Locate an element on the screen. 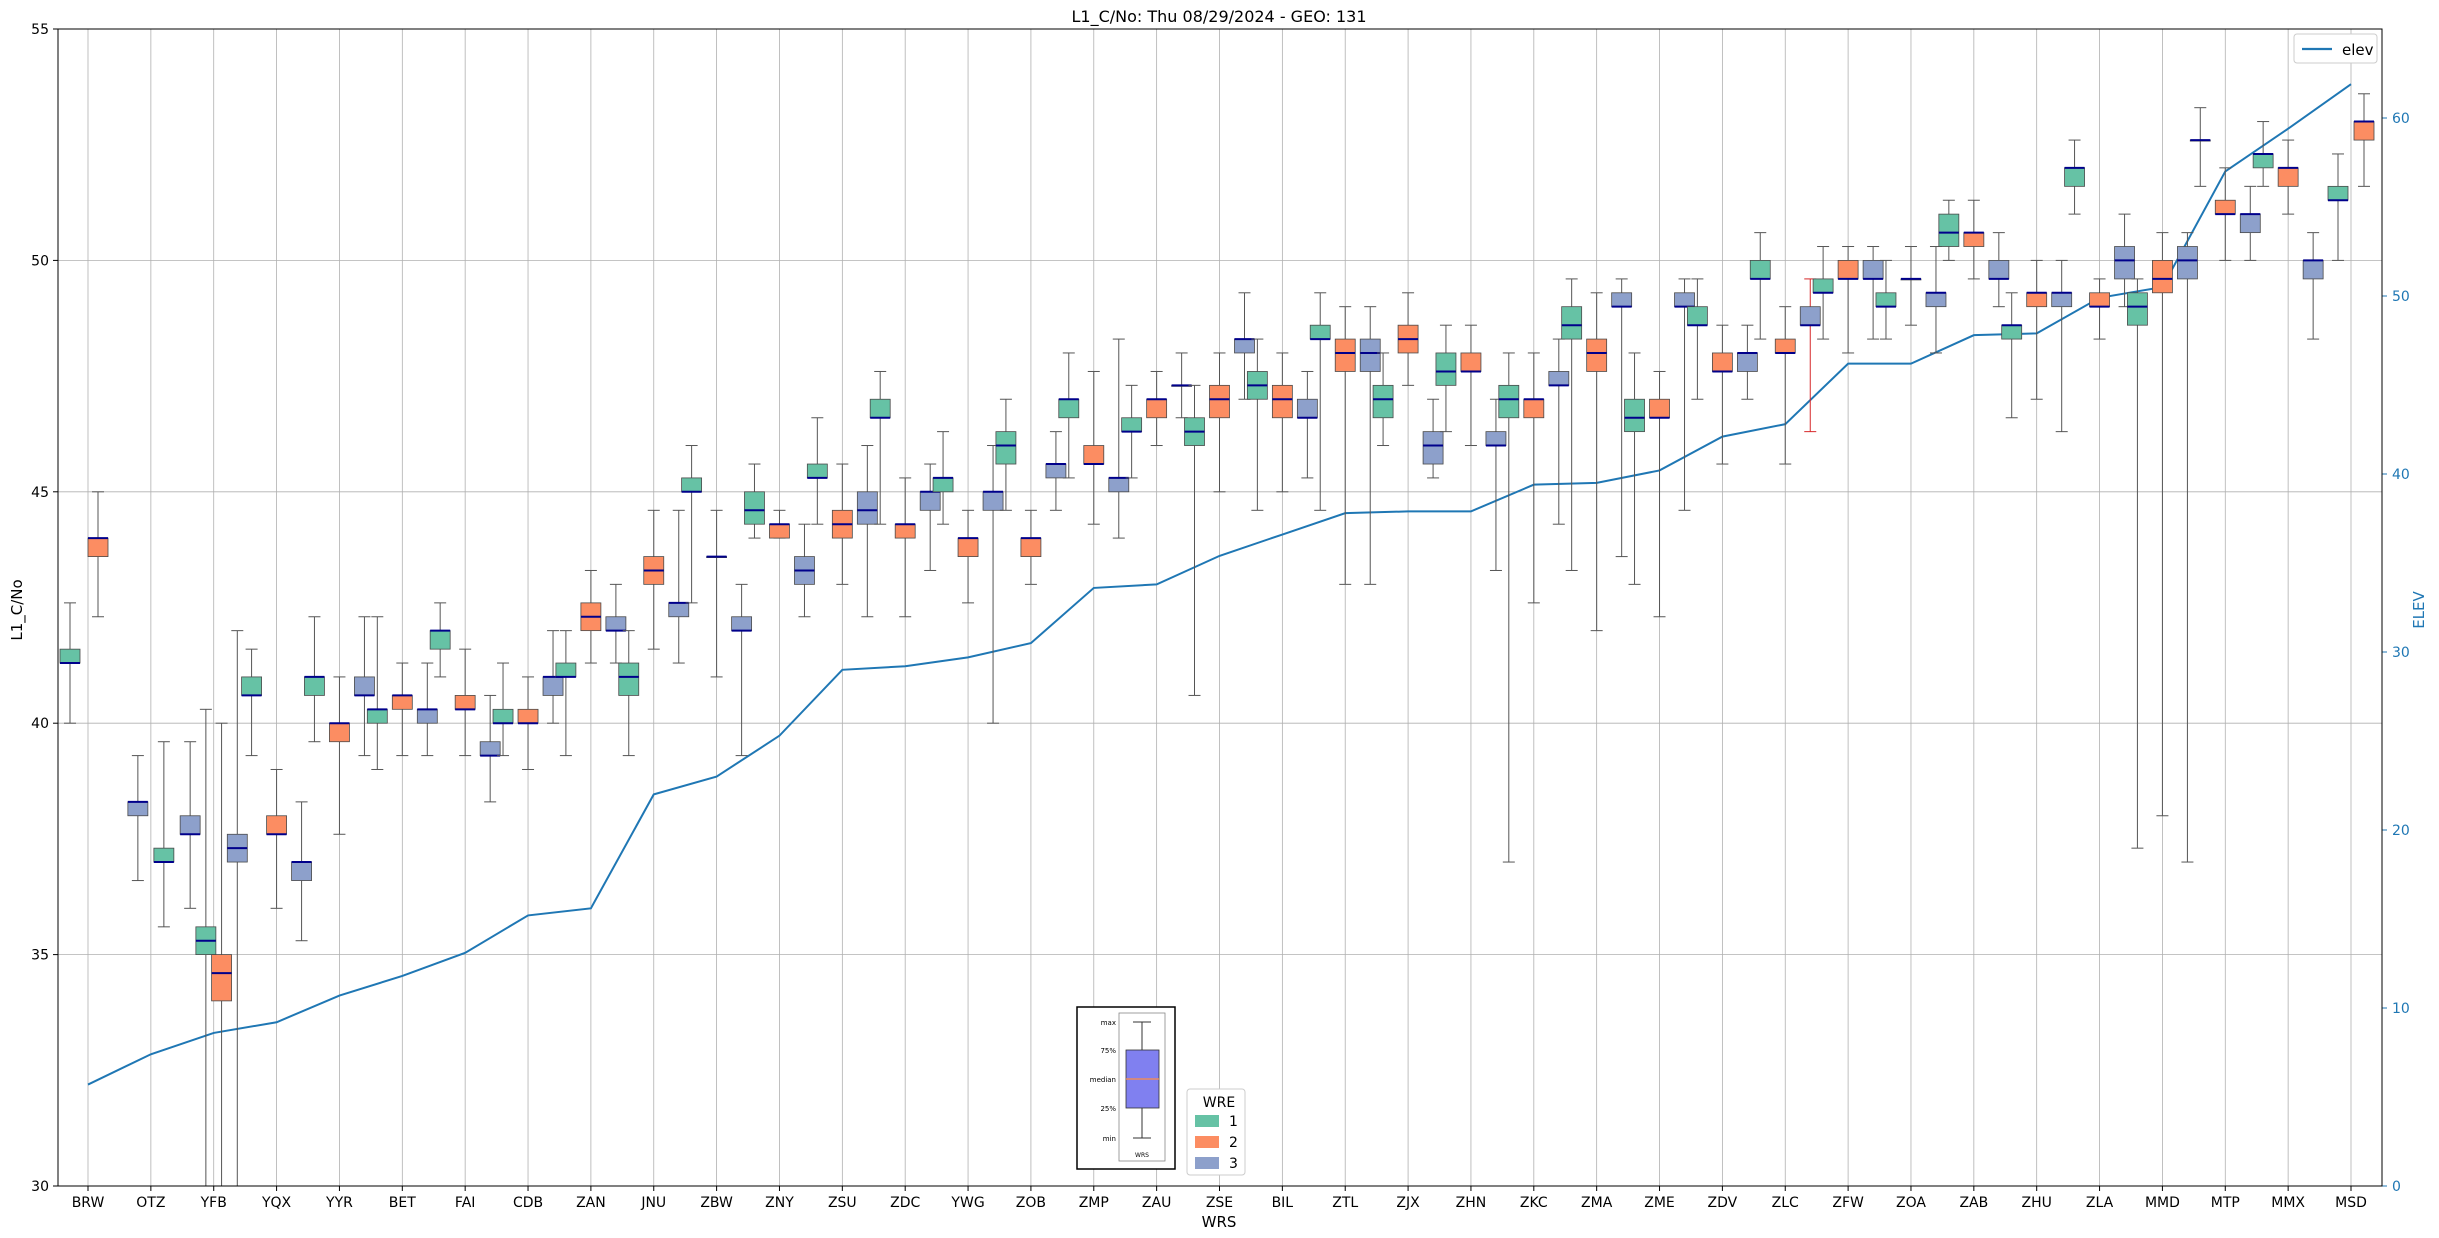 This screenshot has height=1238, width=2439. box-jnu-wre2 is located at coordinates (654, 579).